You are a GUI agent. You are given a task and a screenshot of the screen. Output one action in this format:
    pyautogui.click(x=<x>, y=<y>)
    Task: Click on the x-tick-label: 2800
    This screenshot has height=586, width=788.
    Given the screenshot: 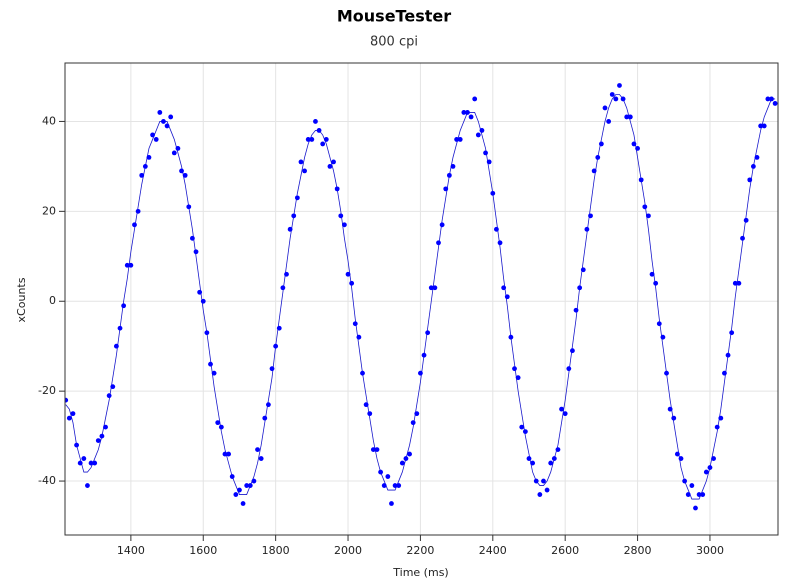 What is the action you would take?
    pyautogui.click(x=638, y=550)
    